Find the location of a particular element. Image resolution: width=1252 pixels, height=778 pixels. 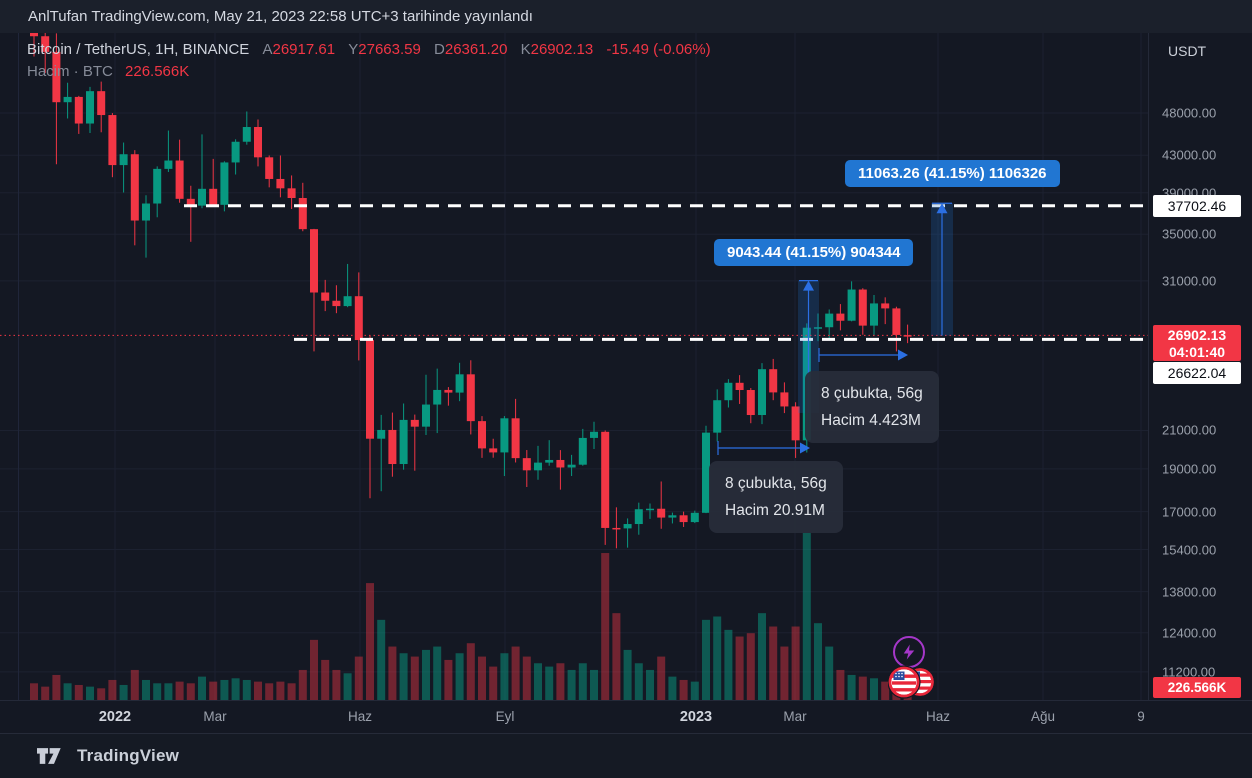

price-tick-label: 11200.00 is located at coordinates (1189, 672).